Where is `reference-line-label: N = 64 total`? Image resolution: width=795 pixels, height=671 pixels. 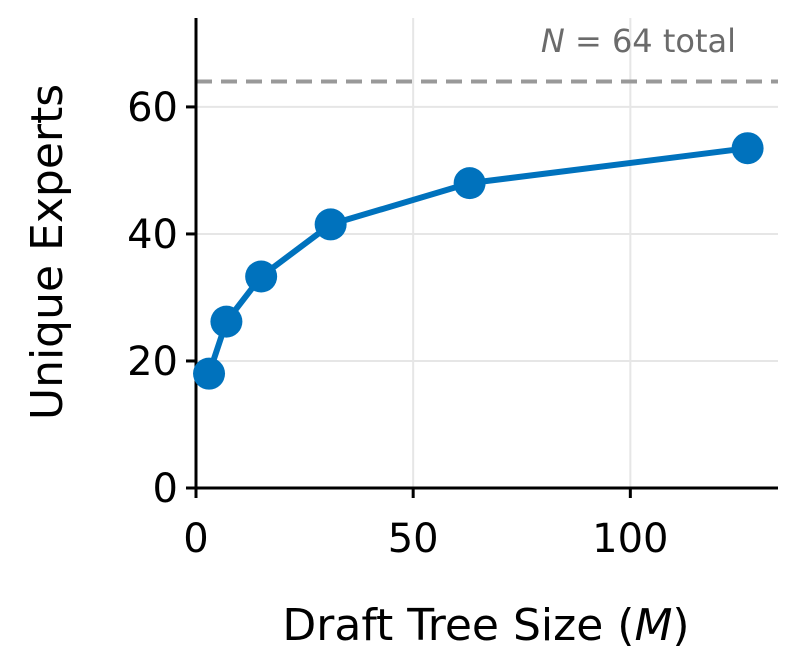
reference-line-label: N = 64 total is located at coordinates (638, 41).